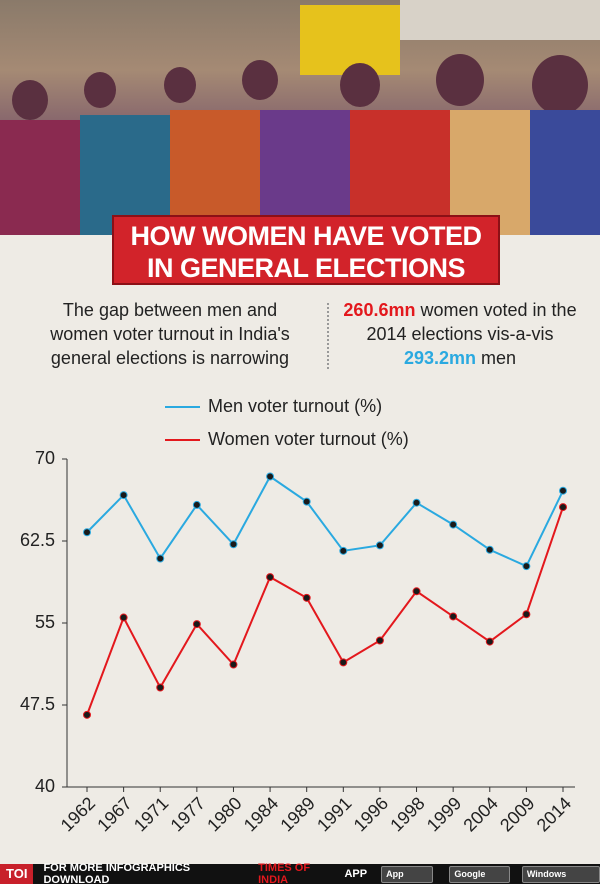 This screenshot has width=600, height=884. I want to click on series-line, so click(325, 521).